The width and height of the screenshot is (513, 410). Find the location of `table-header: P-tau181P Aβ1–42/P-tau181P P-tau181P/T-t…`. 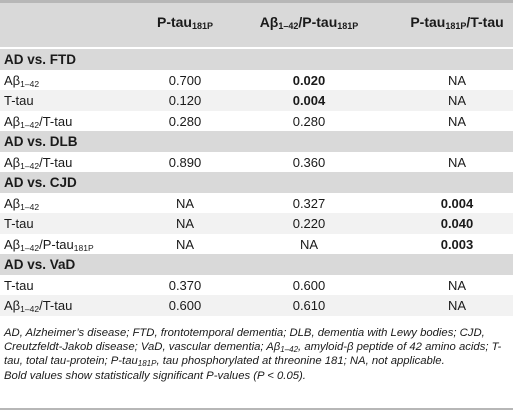

table-header: P-tau181P Aβ1–42/P-tau181P P-tau181P/T-t… is located at coordinates (256, 25).